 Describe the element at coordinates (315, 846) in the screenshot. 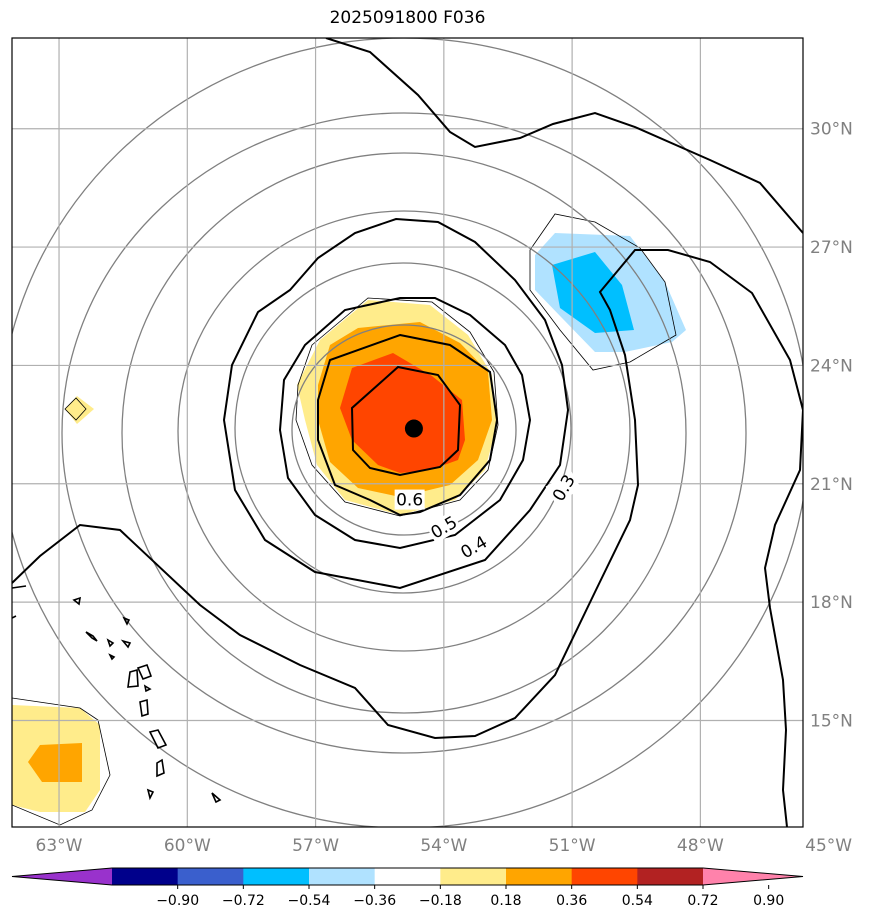

I see `longitude-label: 57°W` at that location.